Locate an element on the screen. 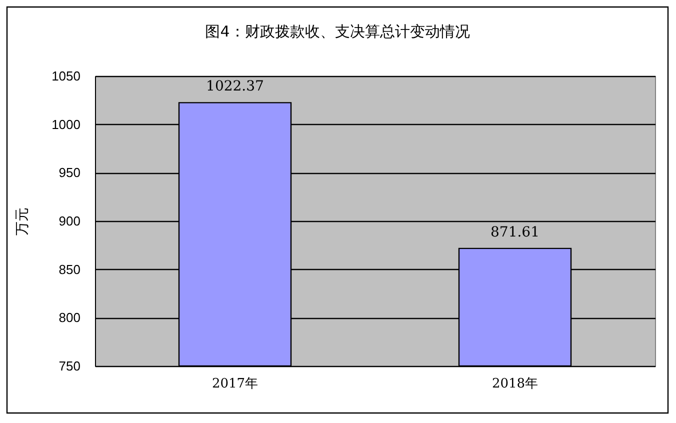  data-label: 1022.37 is located at coordinates (235, 86).